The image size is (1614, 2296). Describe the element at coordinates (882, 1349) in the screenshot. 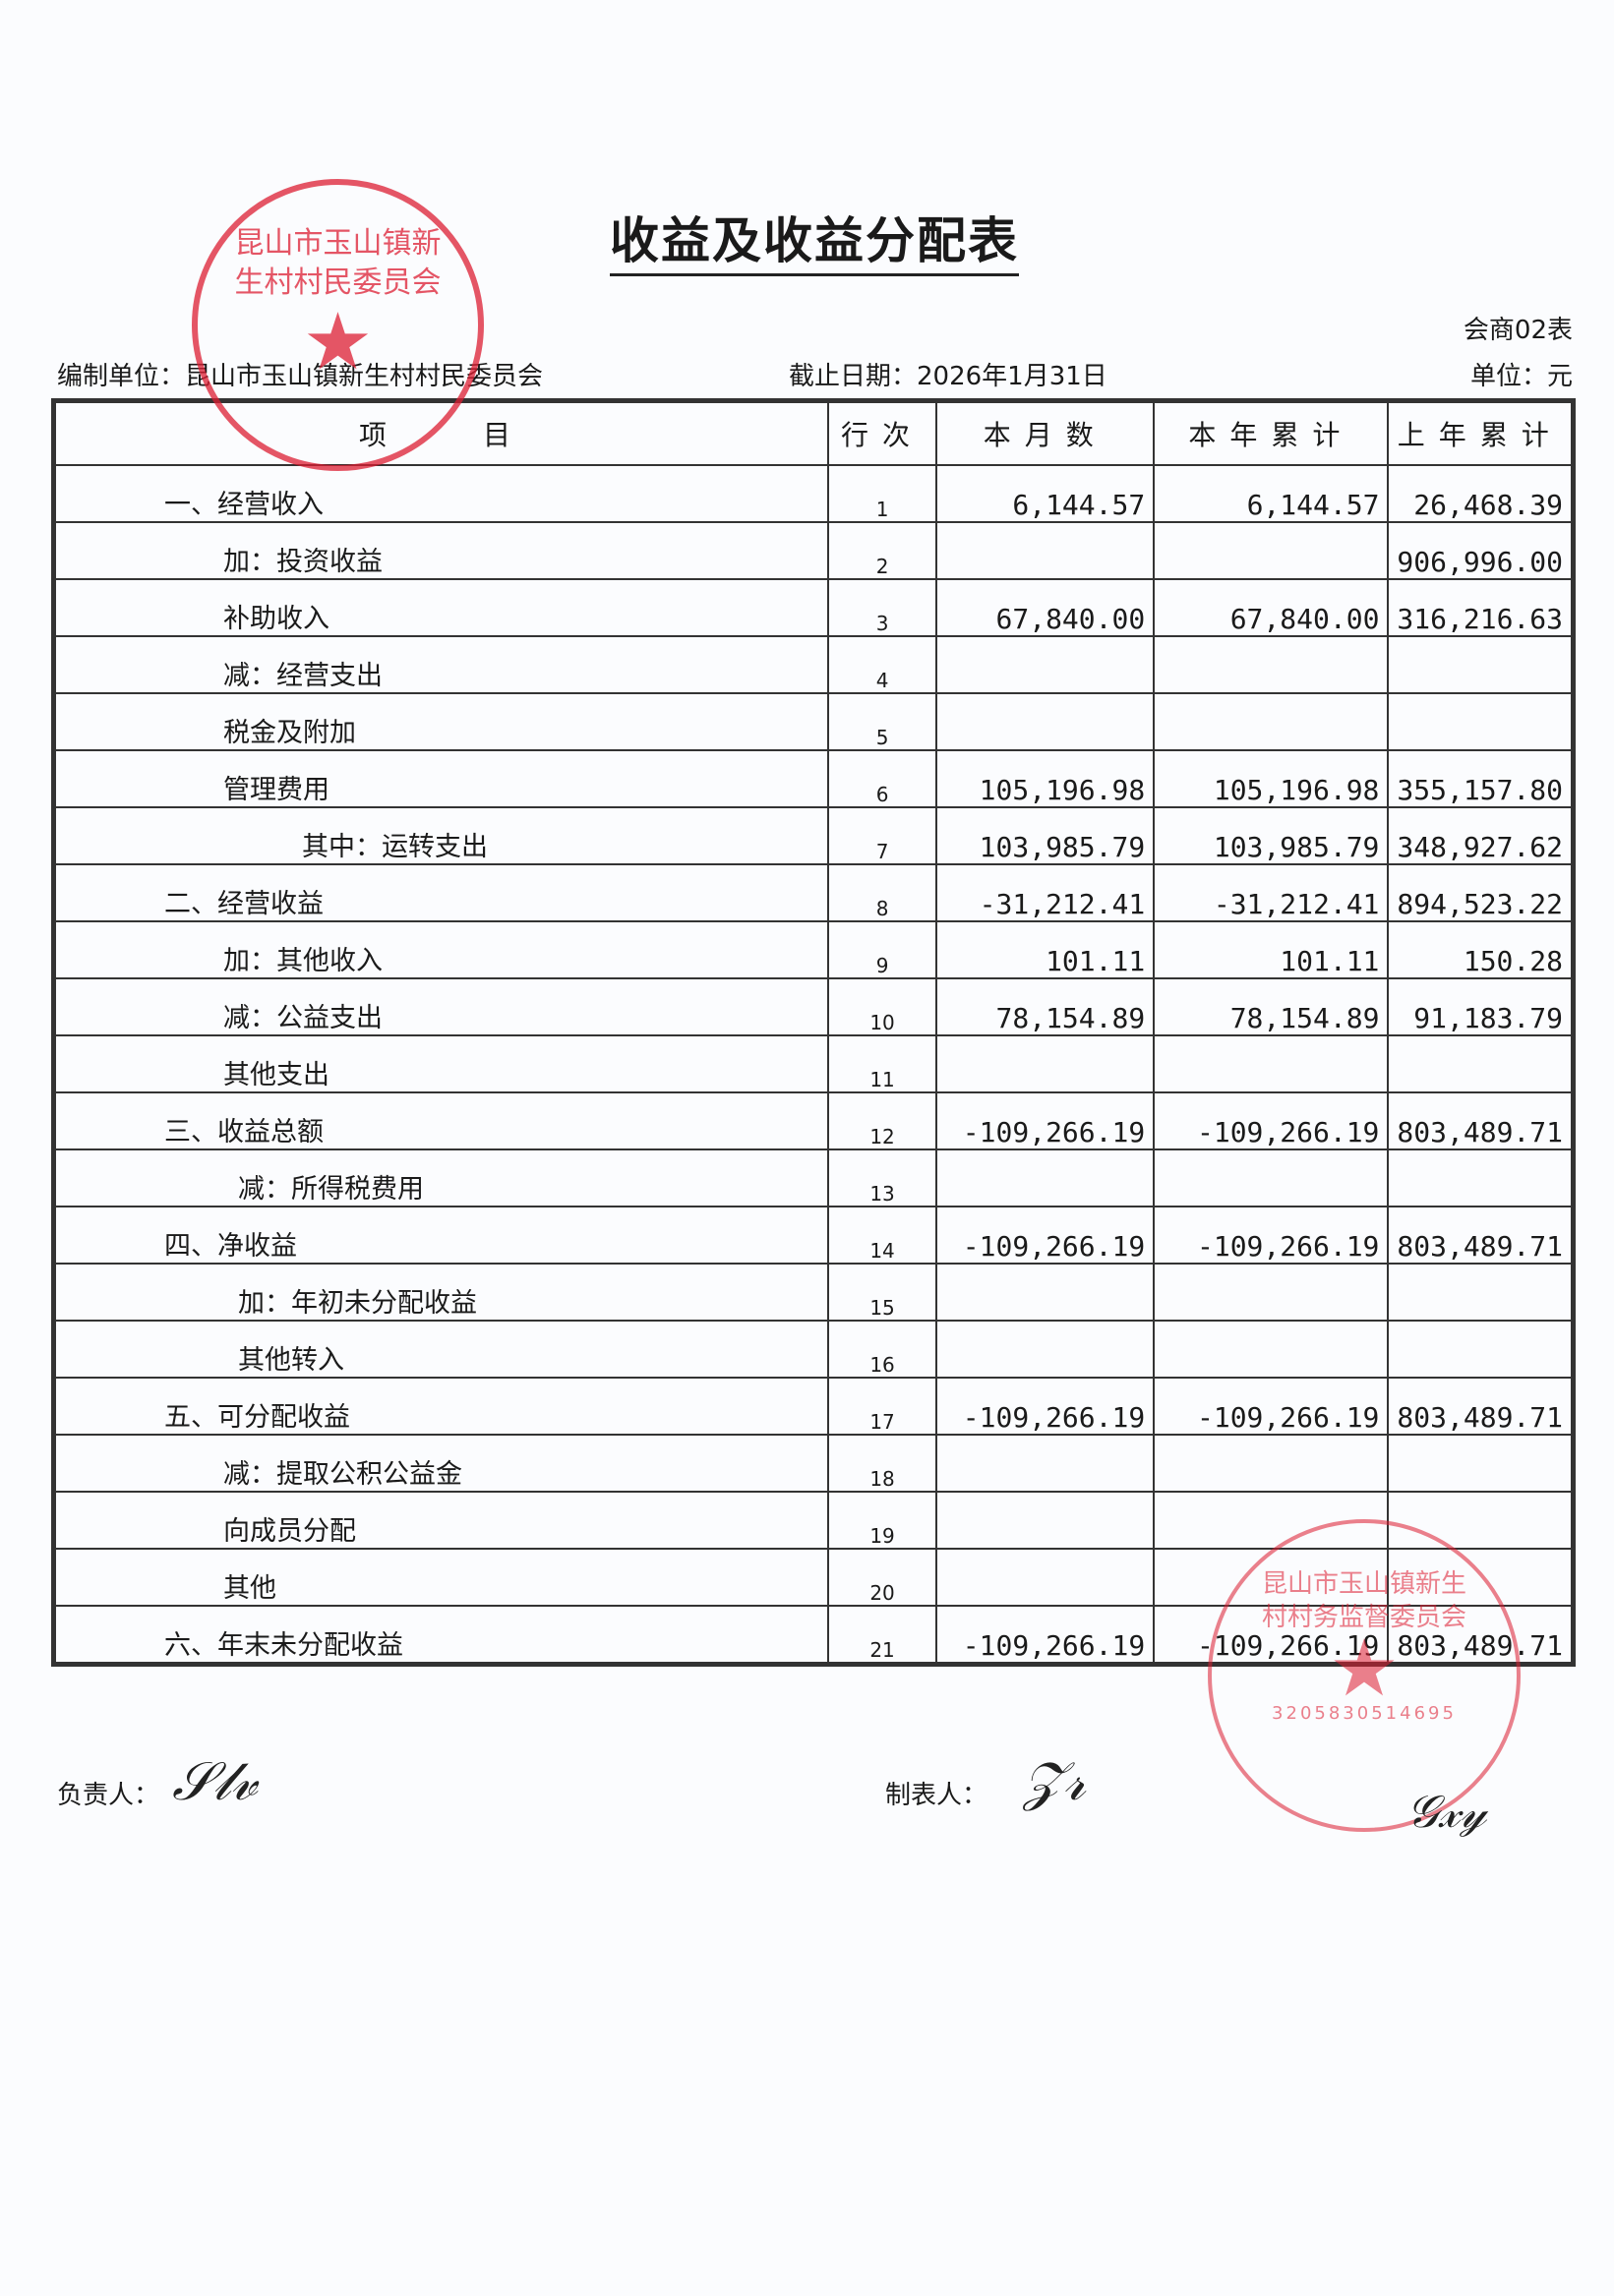

I see `row-line: 16` at that location.